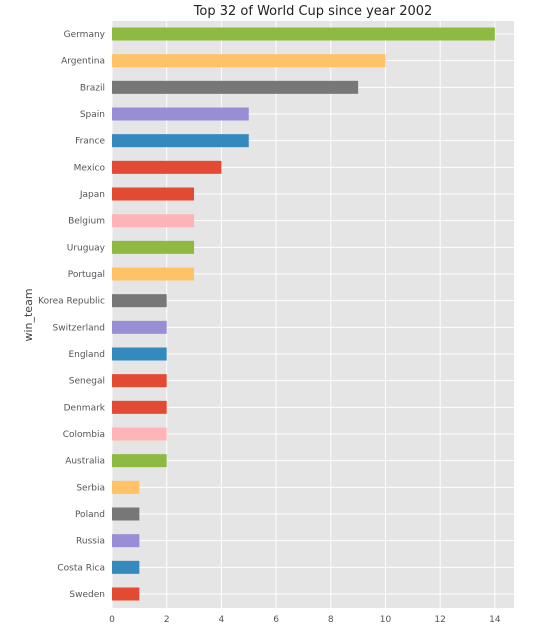  What do you see at coordinates (79, 328) in the screenshot?
I see `category-label: Switzerland` at bounding box center [79, 328].